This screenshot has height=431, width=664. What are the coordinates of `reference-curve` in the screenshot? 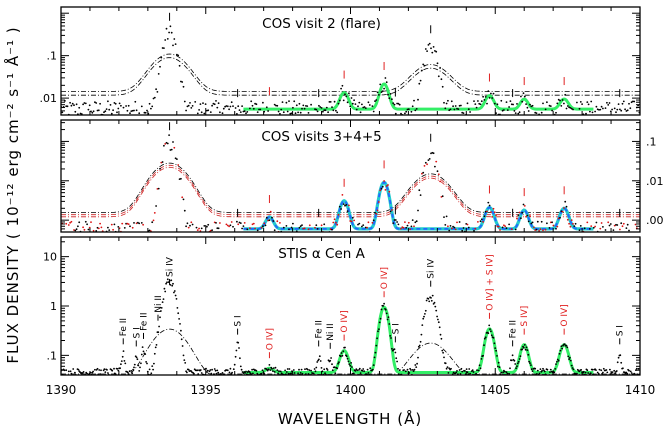 It's located at (350, 187).